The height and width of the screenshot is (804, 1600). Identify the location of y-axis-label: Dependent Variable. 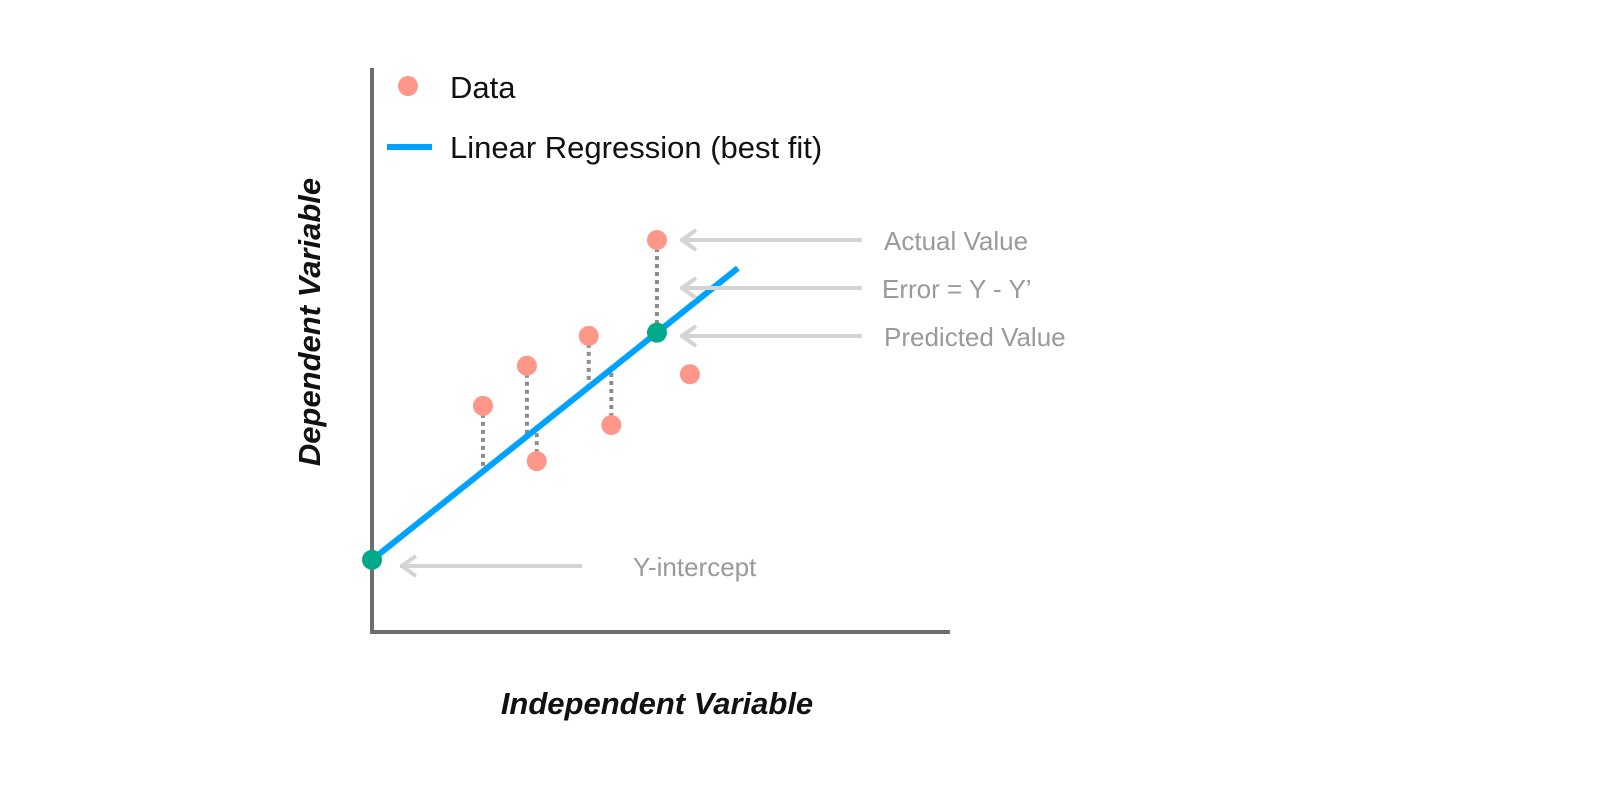
(309, 322).